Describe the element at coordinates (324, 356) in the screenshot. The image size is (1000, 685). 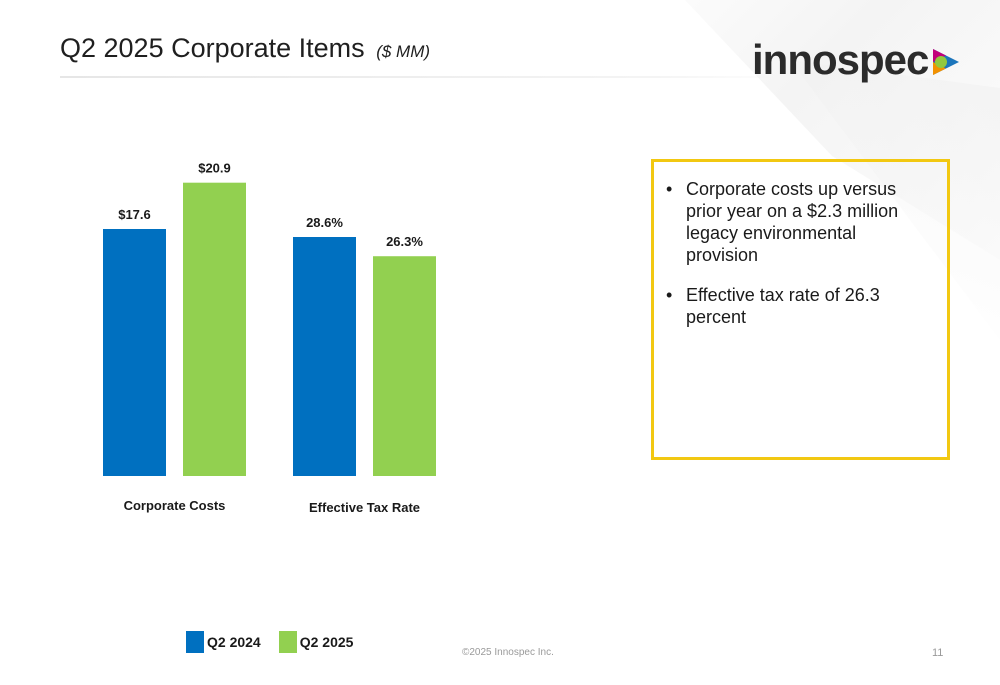
I see `bar-effective-tax-rate-q2-2024` at that location.